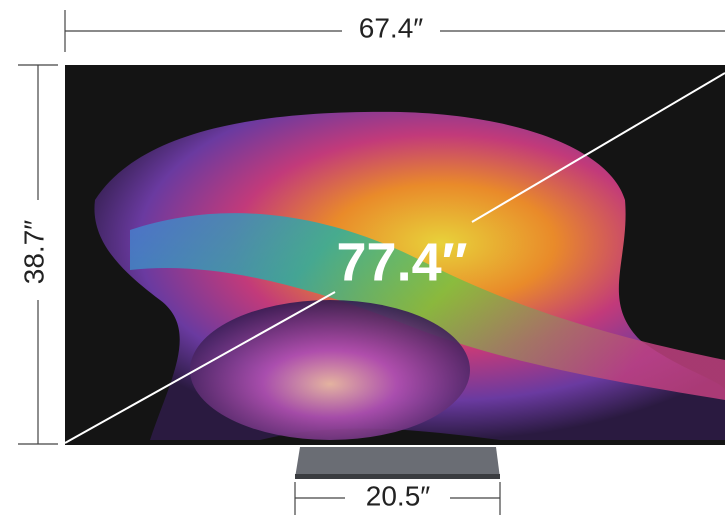 Image resolution: width=725 pixels, height=525 pixels. I want to click on stand-width-label: 20.5″, so click(398, 495).